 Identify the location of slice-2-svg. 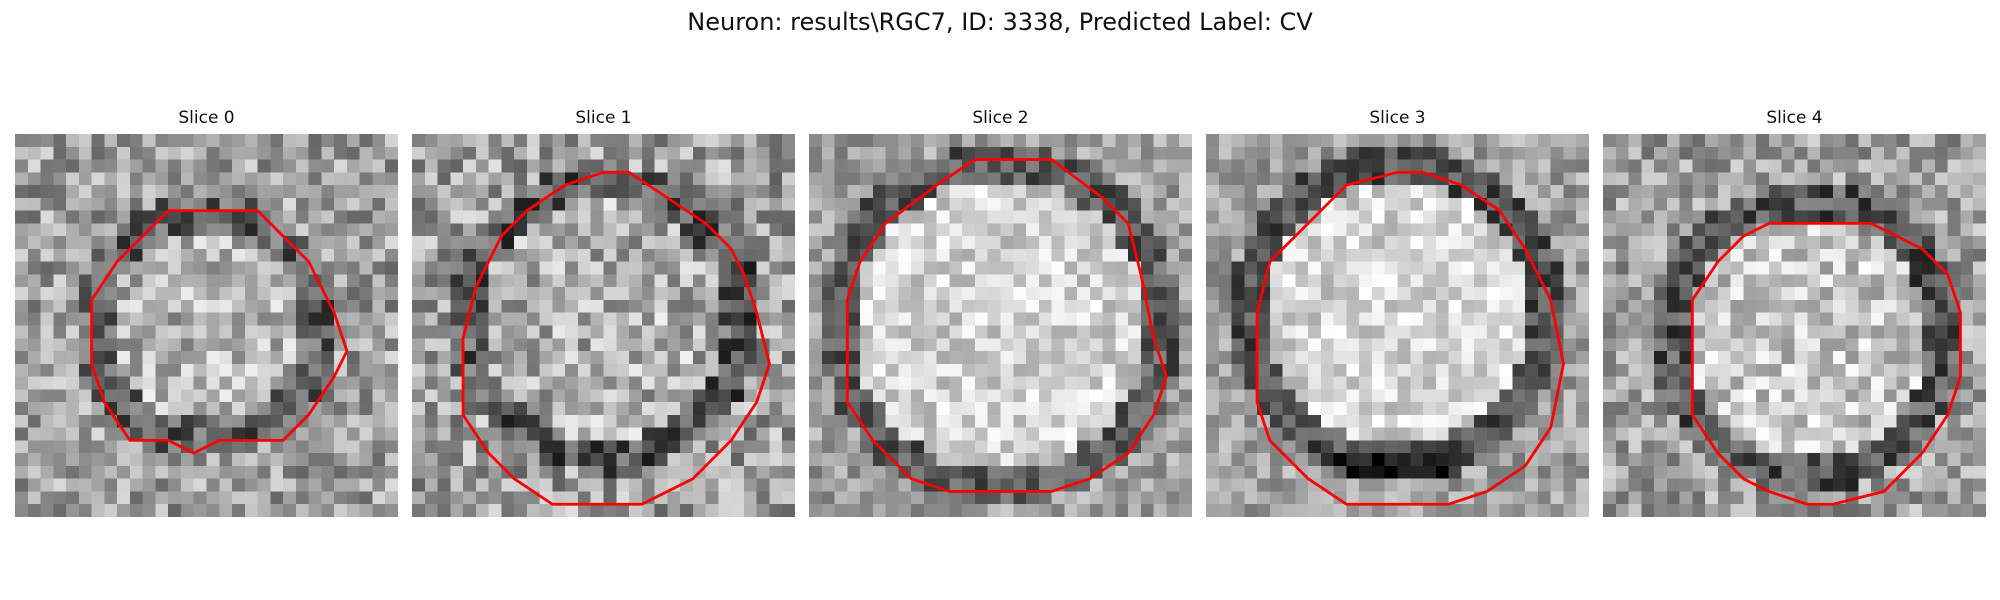
(1000, 325).